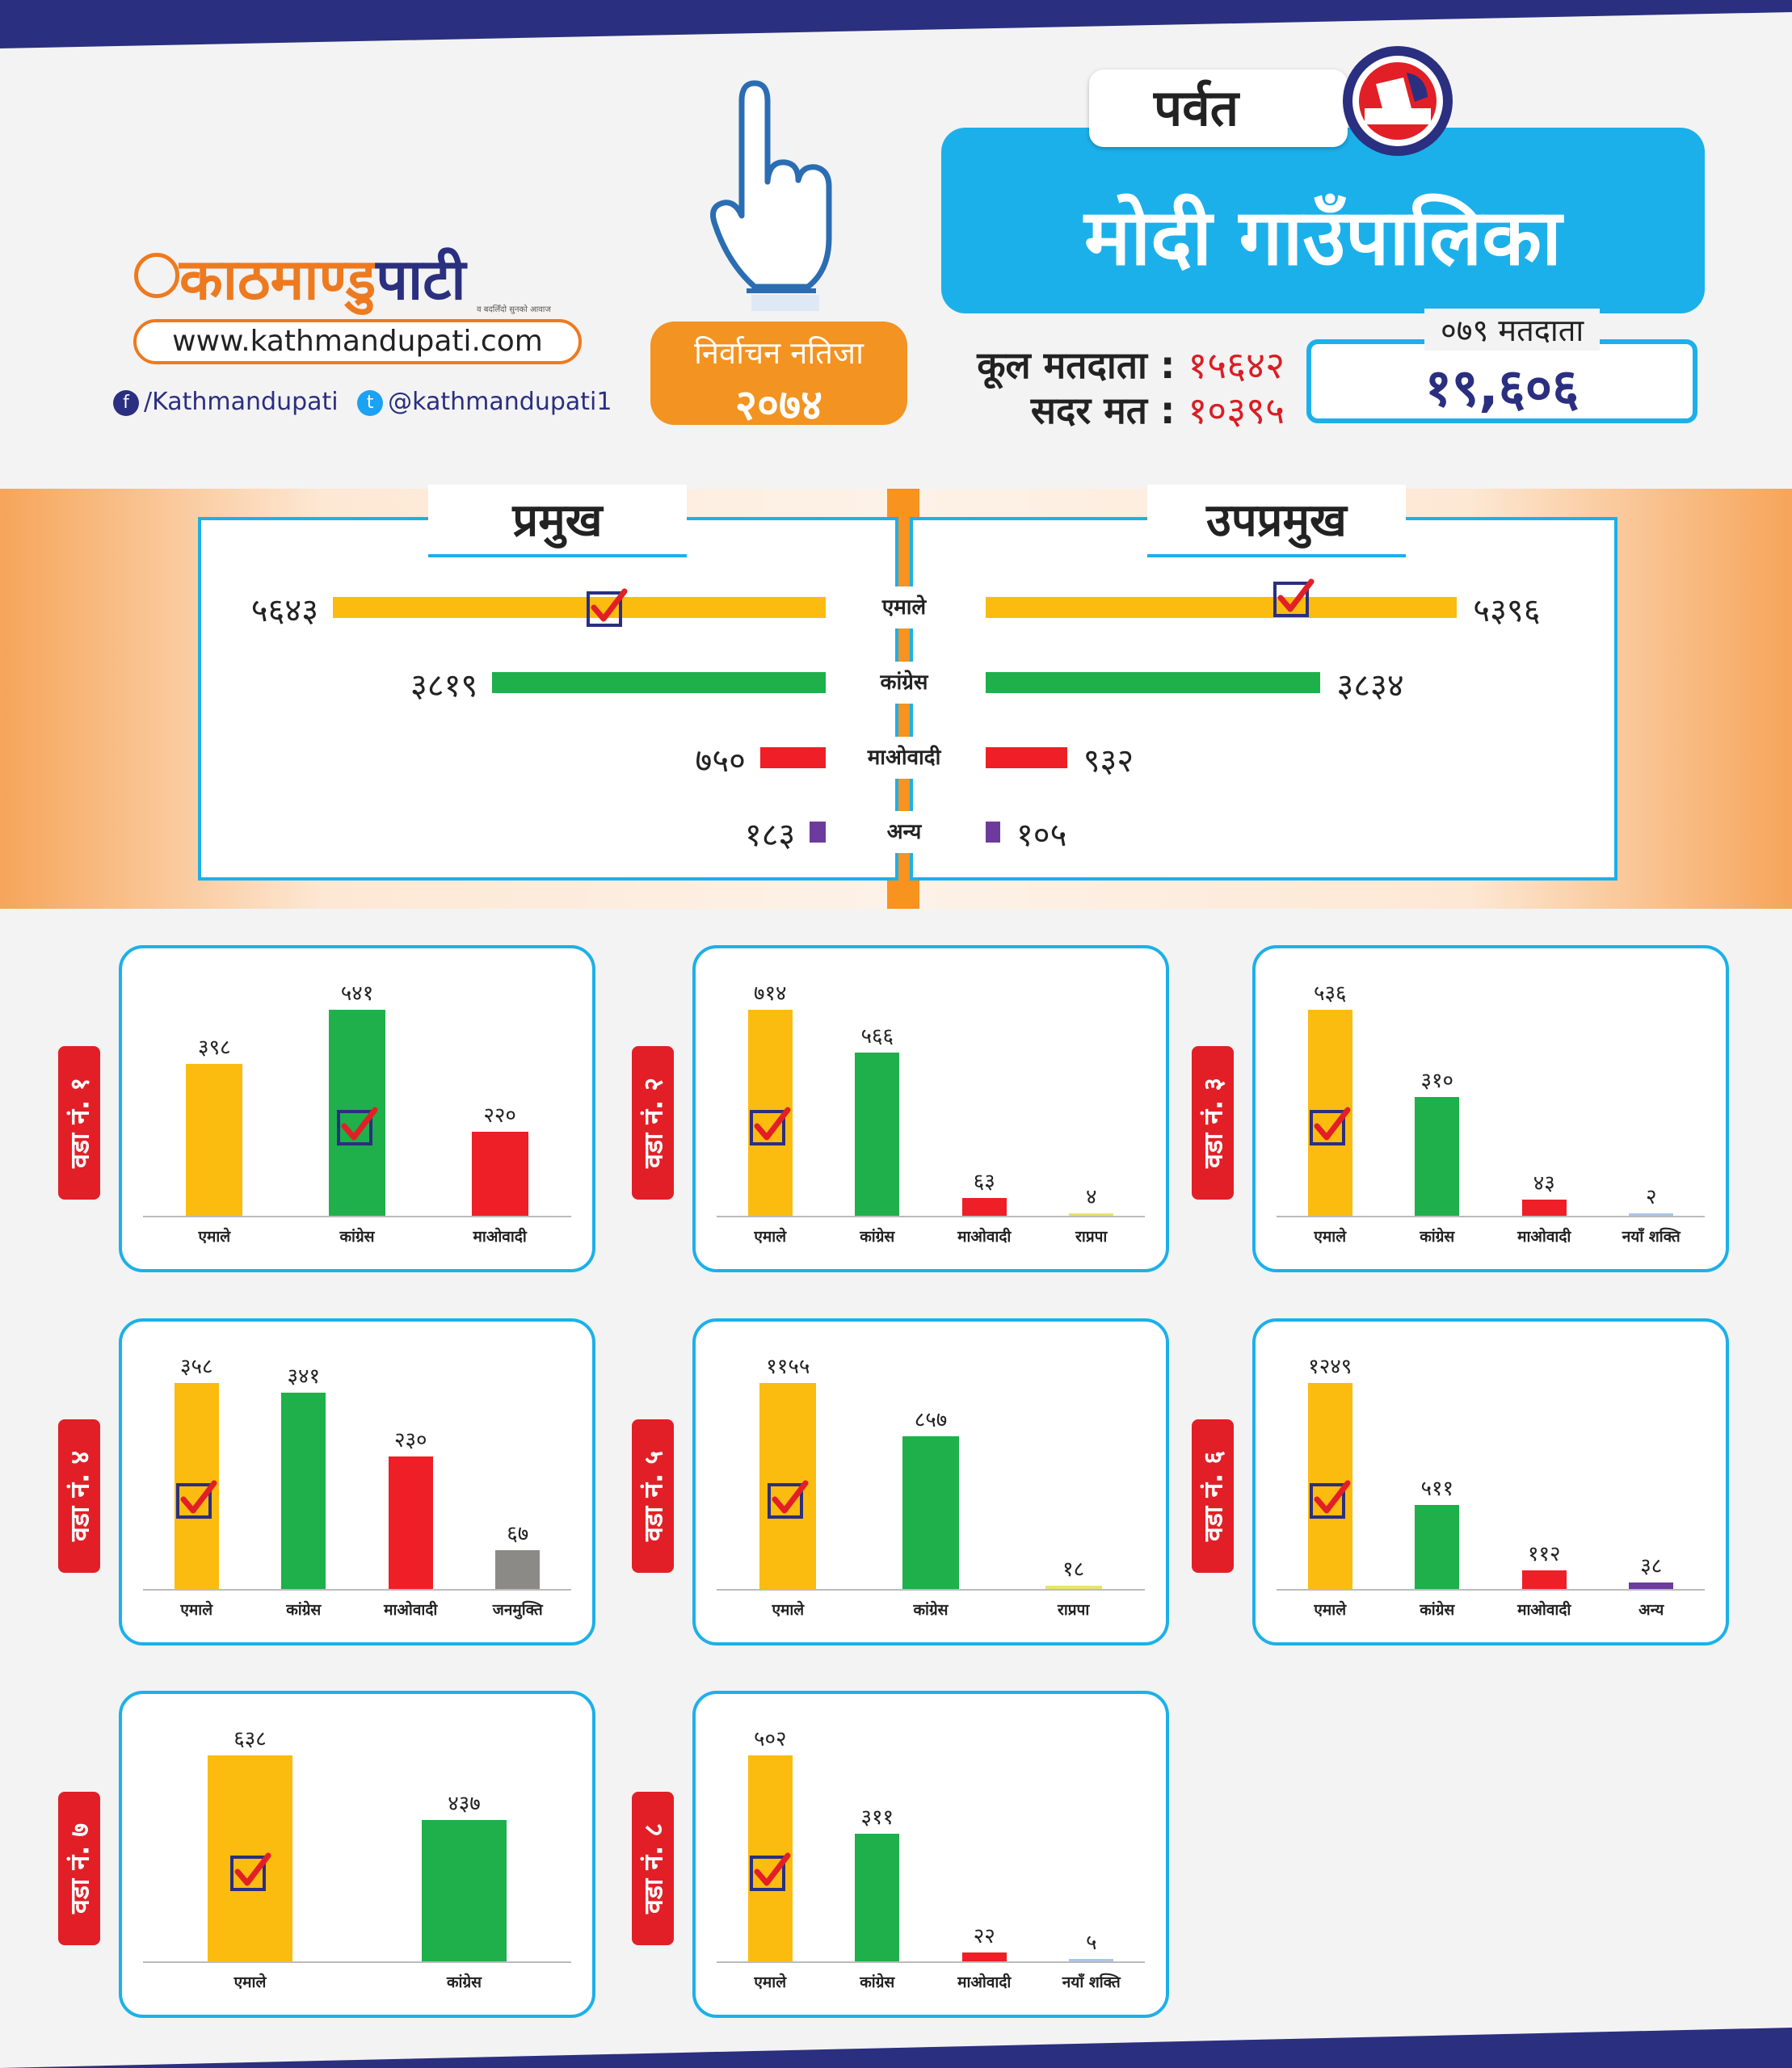 Image resolution: width=1792 pixels, height=2068 pixels. Describe the element at coordinates (1213, 1496) in the screenshot. I see `ward-tag: वडा नं. ६` at that location.